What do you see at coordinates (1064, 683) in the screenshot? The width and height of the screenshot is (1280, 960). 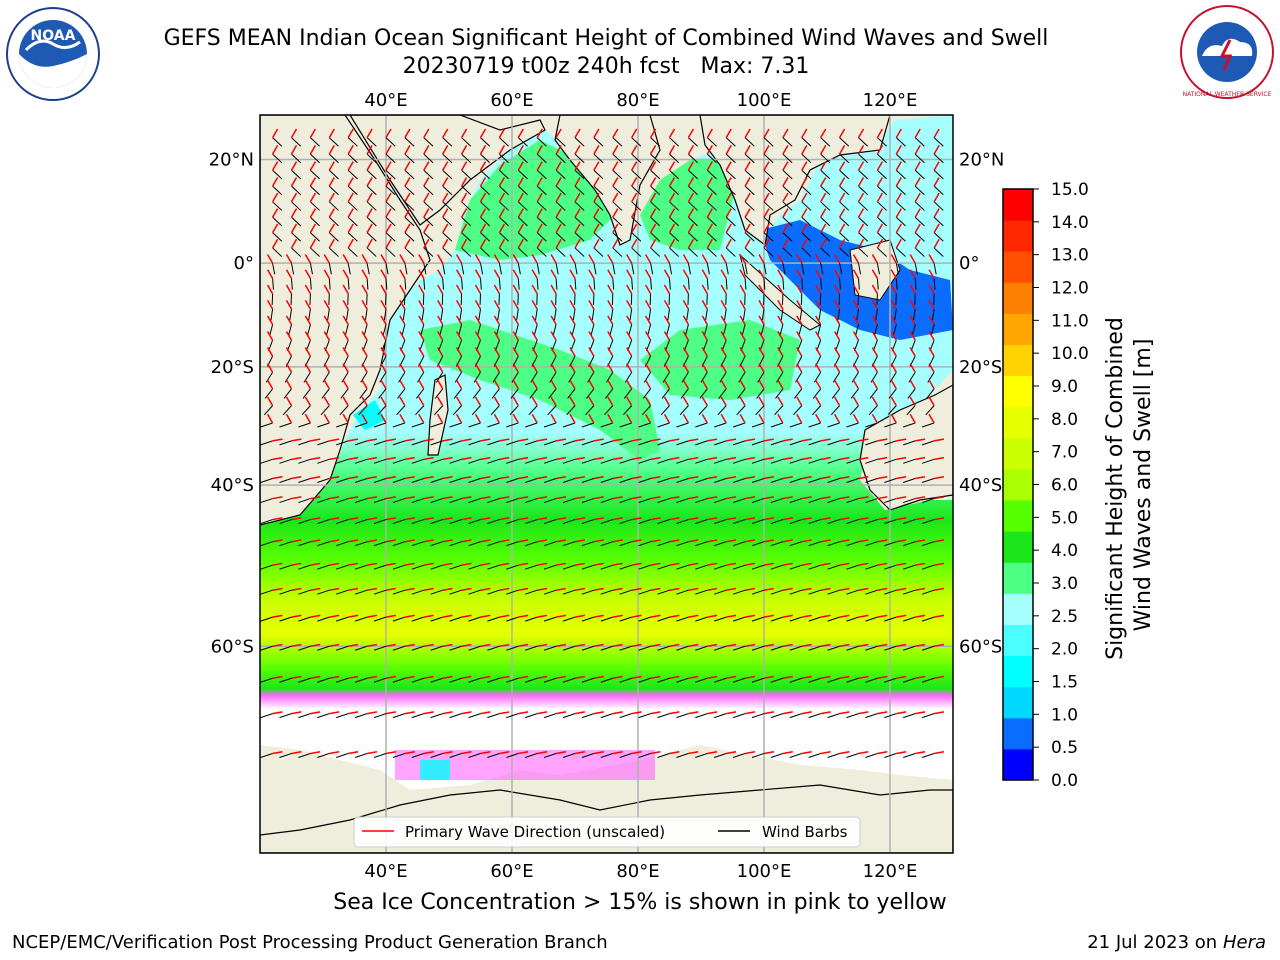 I see `colorbar-tick-label: 1.5` at bounding box center [1064, 683].